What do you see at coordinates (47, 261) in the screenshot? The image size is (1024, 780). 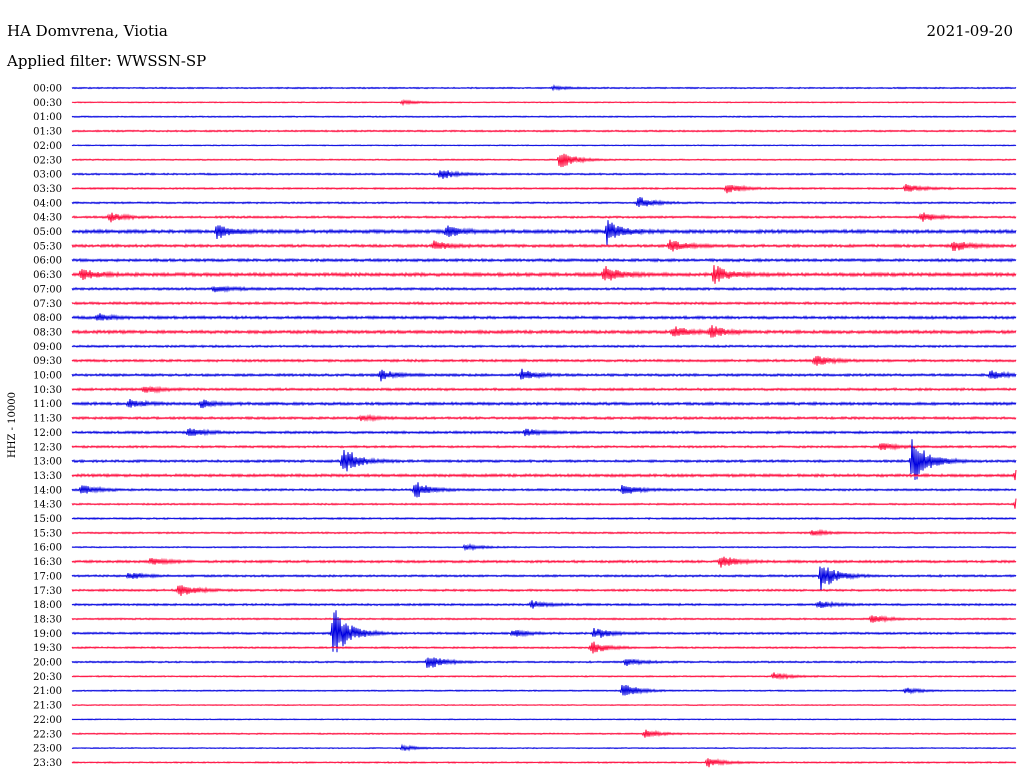 I see `row-time-label: 06:00` at bounding box center [47, 261].